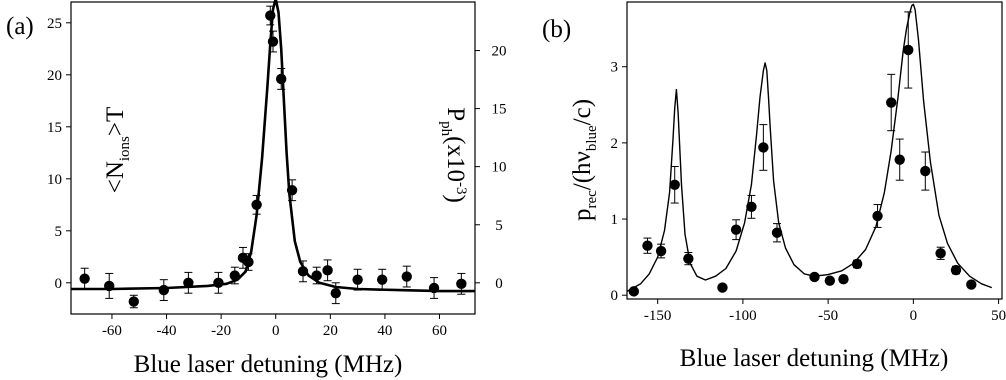 This screenshot has width=1006, height=380. Describe the element at coordinates (59, 284) in the screenshot. I see `panel-a-y-tick-label: 0` at that location.